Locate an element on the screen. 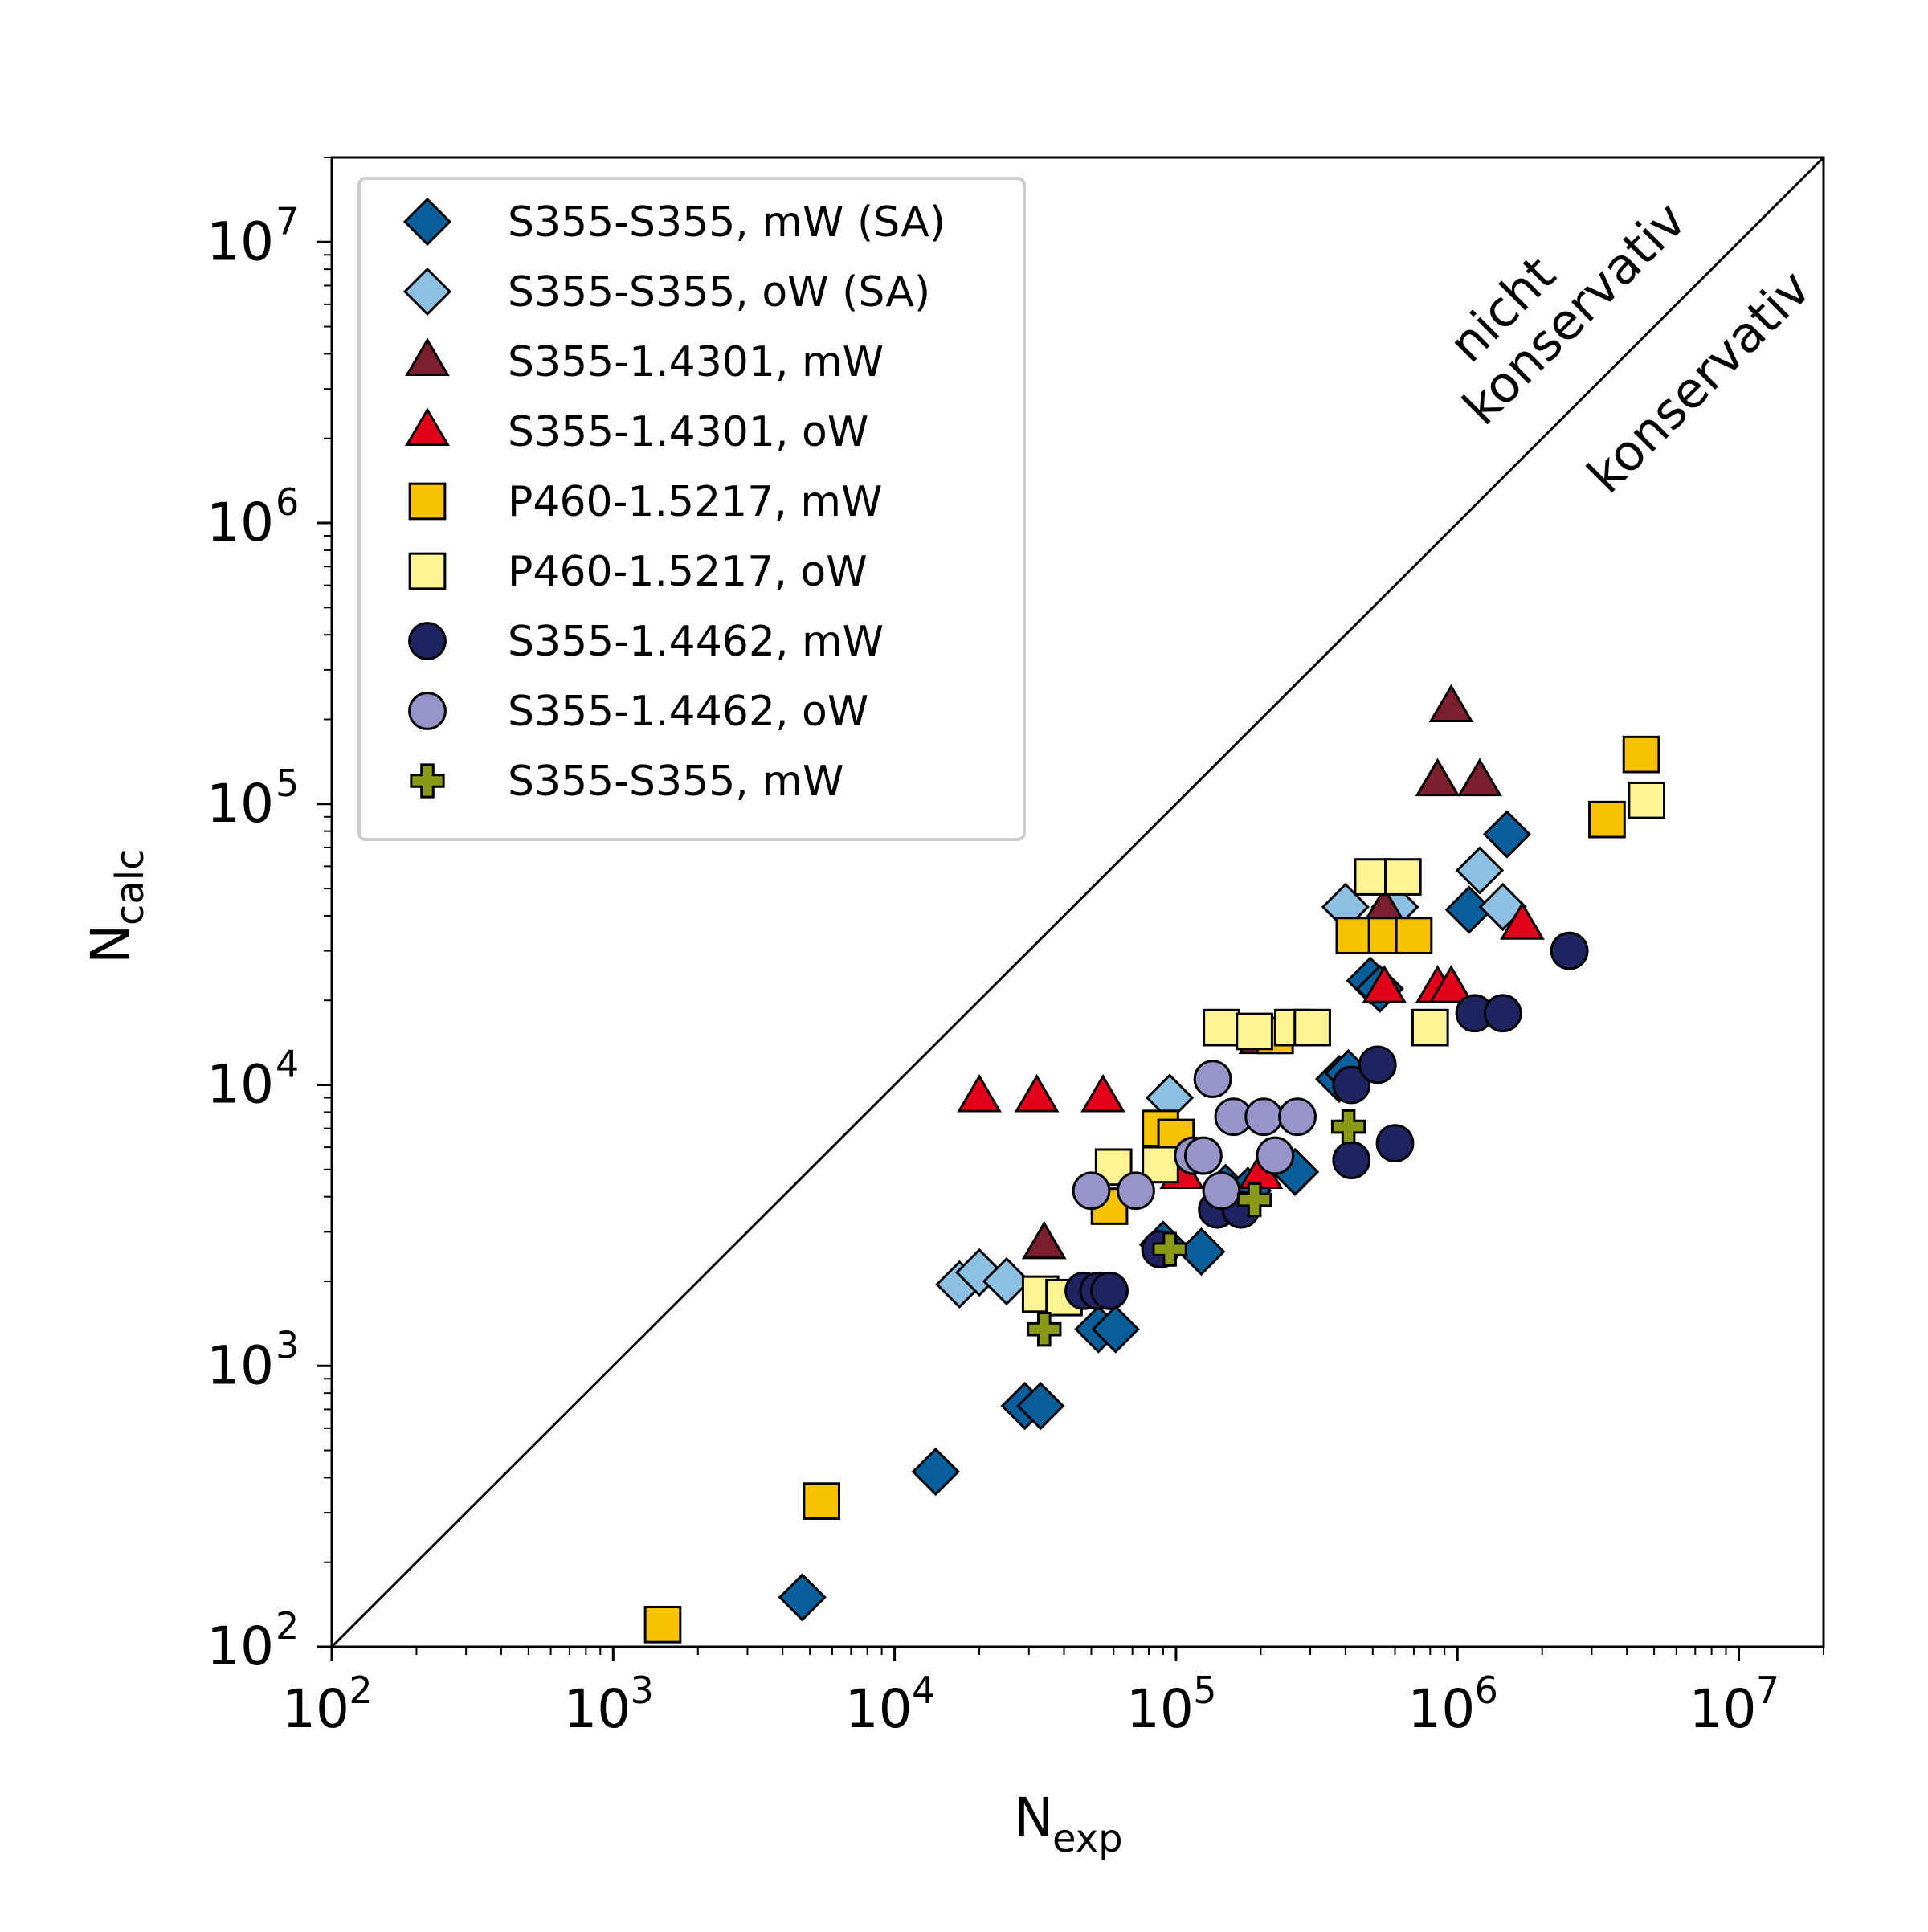  y-axis-label: N is located at coordinates (111, 945).